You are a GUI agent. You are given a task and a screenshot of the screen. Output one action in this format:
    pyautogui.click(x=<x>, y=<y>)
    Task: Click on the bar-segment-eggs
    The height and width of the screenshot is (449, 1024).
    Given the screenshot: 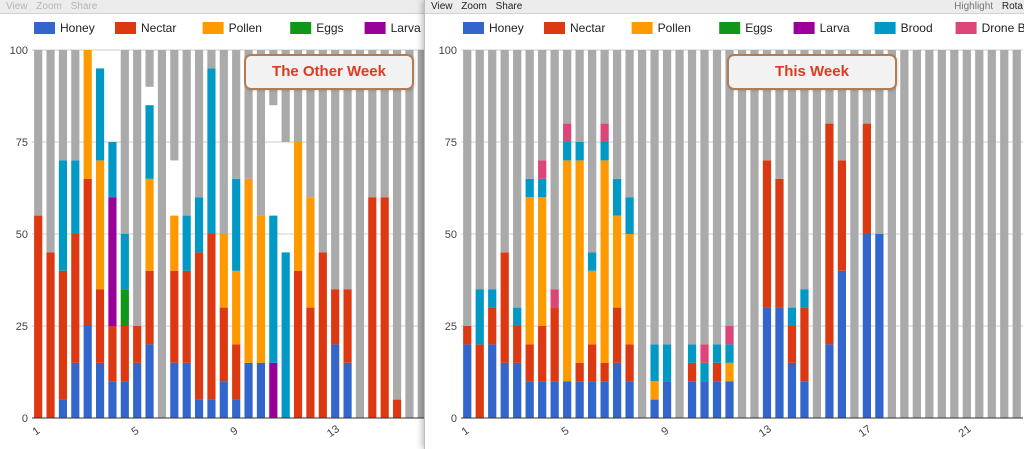 What is the action you would take?
    pyautogui.click(x=124, y=307)
    